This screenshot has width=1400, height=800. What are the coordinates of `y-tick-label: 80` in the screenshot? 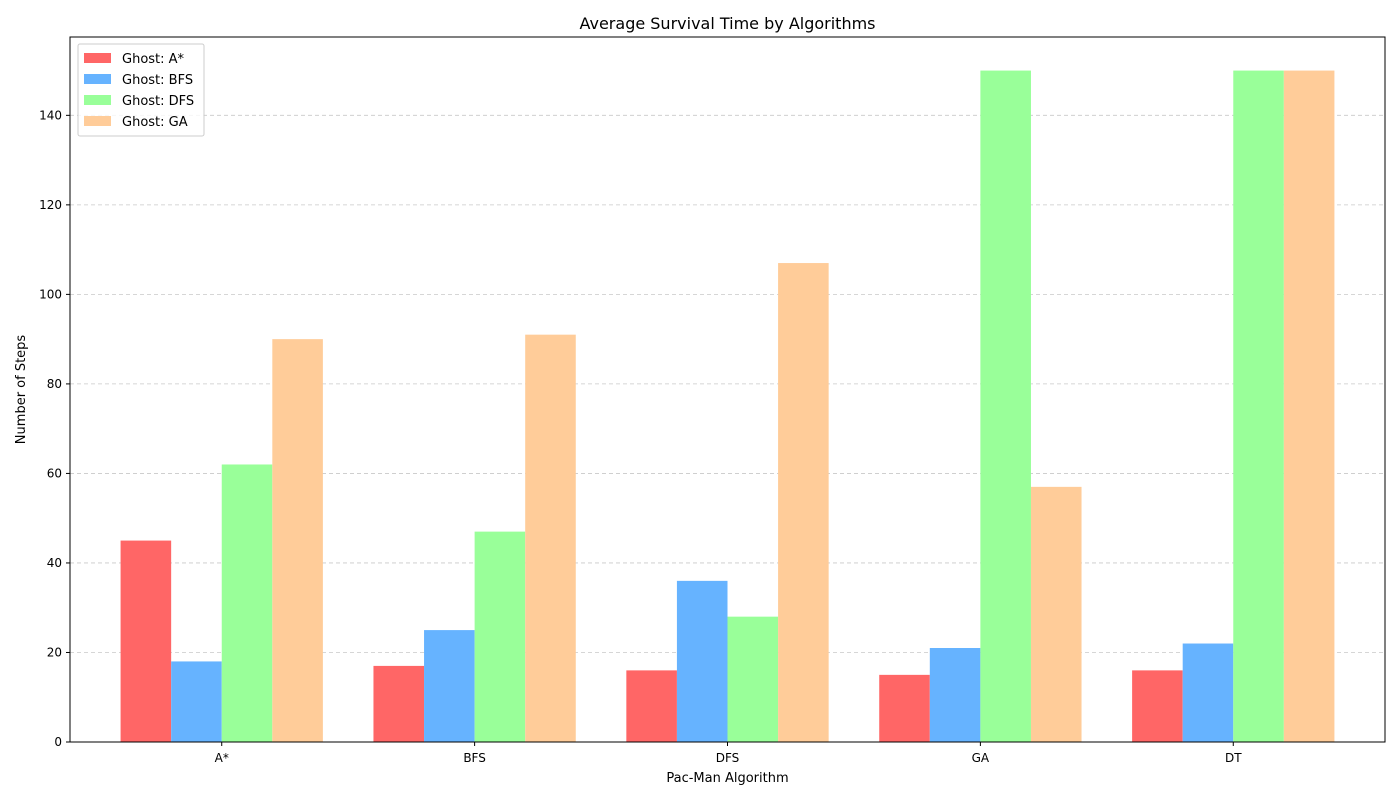 It's located at (54, 384).